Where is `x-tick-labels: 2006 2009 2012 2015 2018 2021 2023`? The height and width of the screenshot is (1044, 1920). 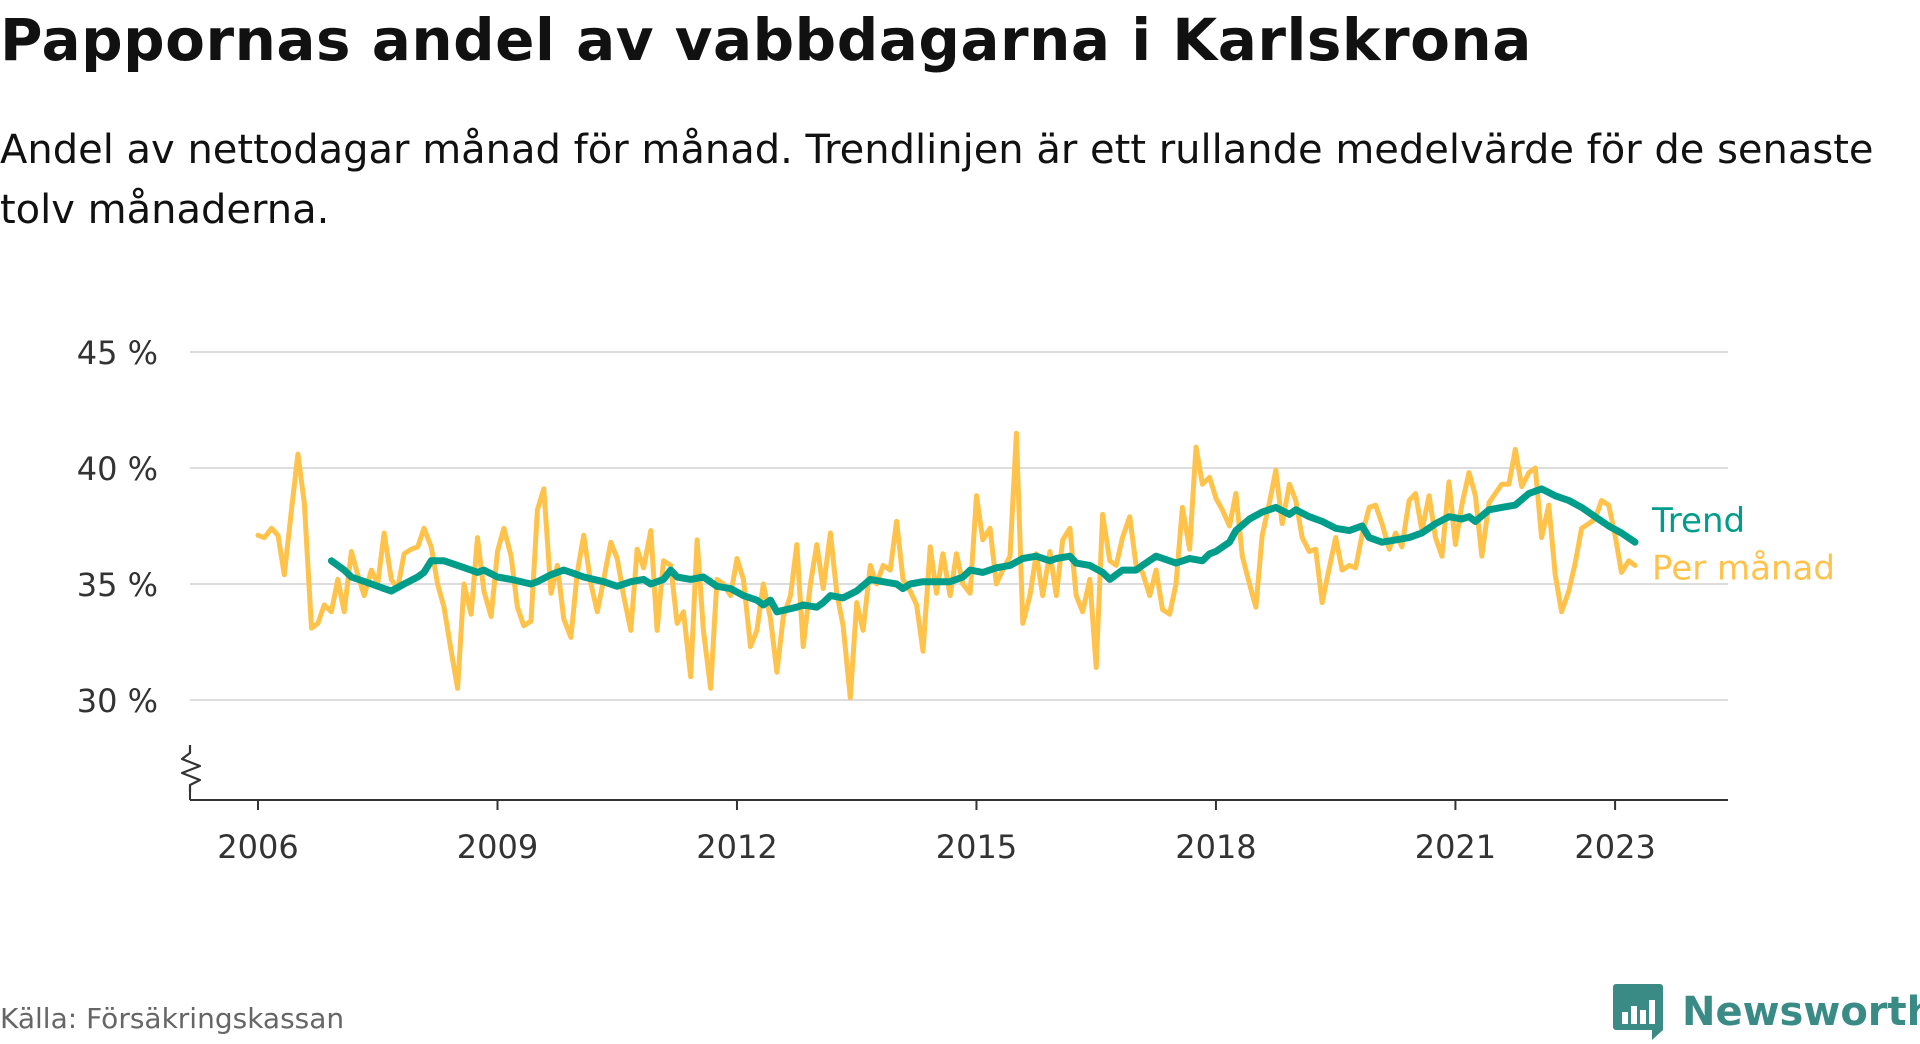
x-tick-labels: 2006 2009 2012 2015 2018 2021 2023 is located at coordinates (936, 847).